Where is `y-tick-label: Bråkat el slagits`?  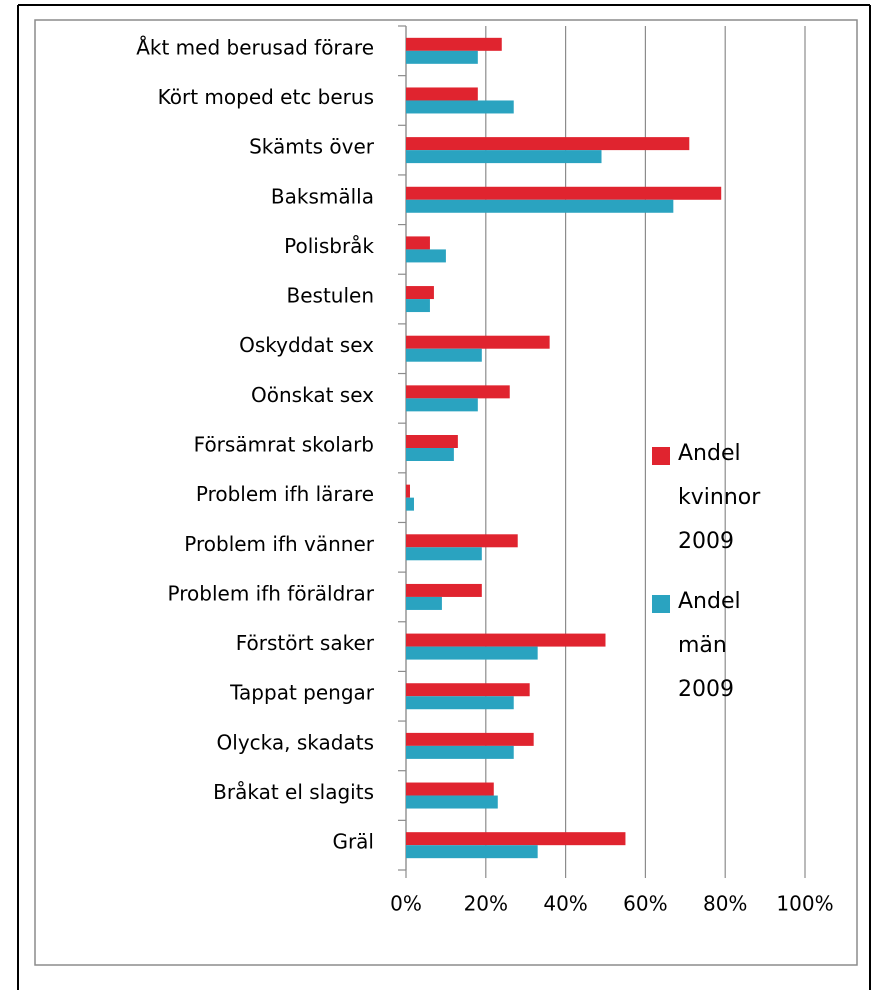
y-tick-label: Bråkat el slagits is located at coordinates (293, 792).